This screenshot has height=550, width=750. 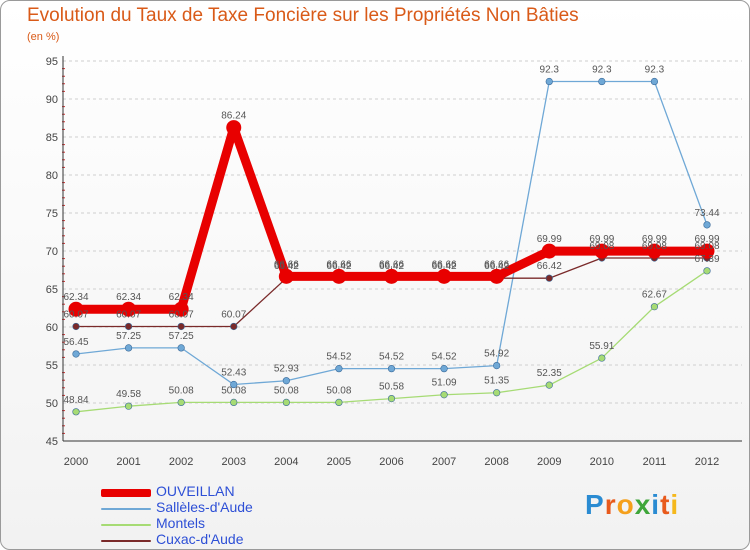 What do you see at coordinates (655, 462) in the screenshot?
I see `x-tick-label-2011: 2011` at bounding box center [655, 462].